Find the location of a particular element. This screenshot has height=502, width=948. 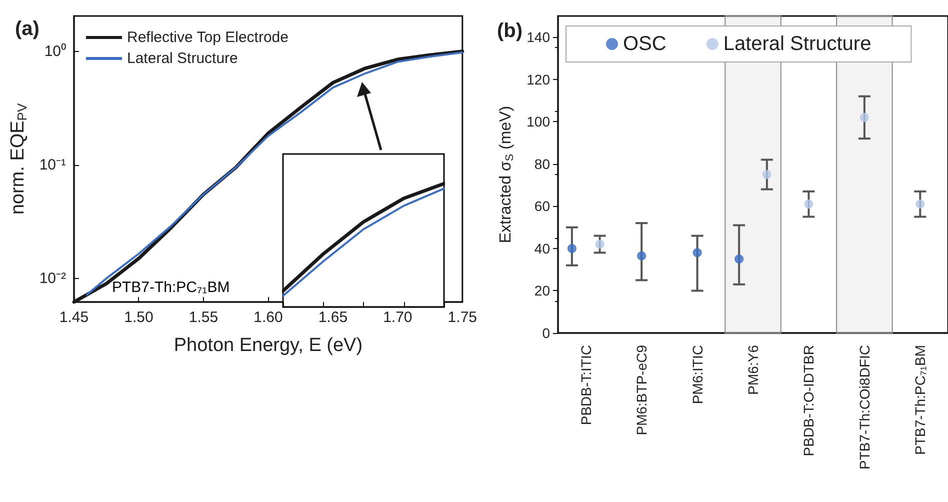

y-tick-label: 10⁻¹ is located at coordinates (52, 165).